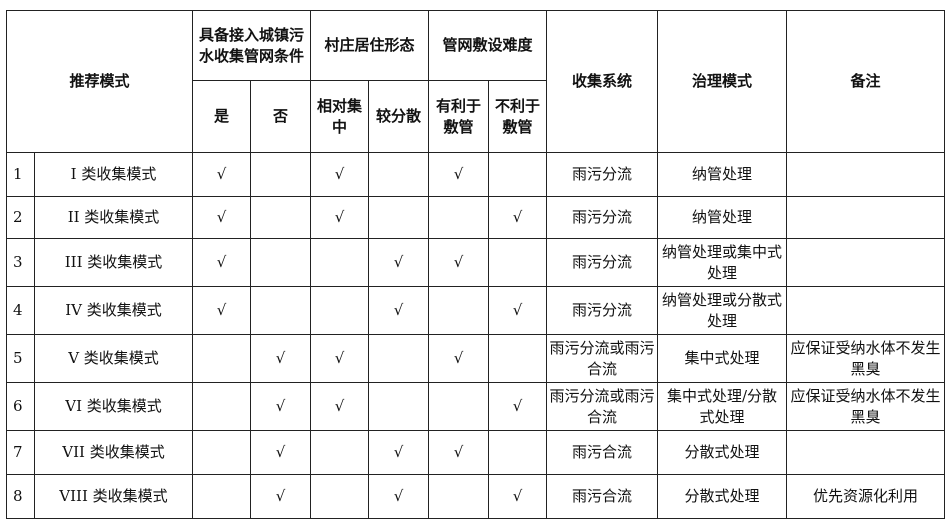  Describe the element at coordinates (20, 262) in the screenshot. I see `row-number: 3` at that location.